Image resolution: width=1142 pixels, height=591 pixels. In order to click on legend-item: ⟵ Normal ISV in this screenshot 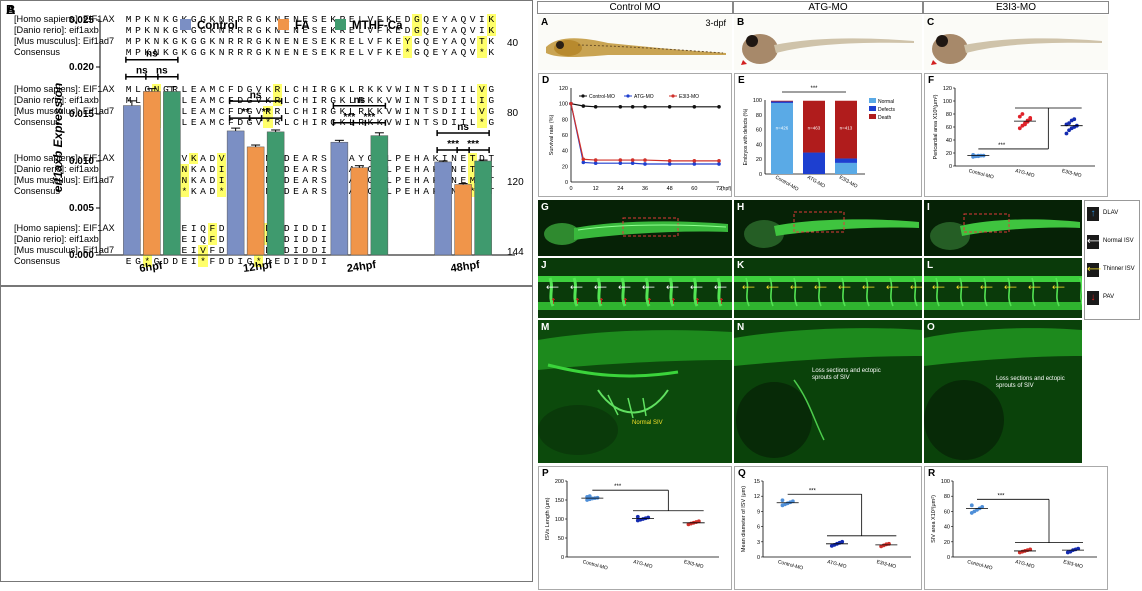, I will do `click(1113, 243)`.